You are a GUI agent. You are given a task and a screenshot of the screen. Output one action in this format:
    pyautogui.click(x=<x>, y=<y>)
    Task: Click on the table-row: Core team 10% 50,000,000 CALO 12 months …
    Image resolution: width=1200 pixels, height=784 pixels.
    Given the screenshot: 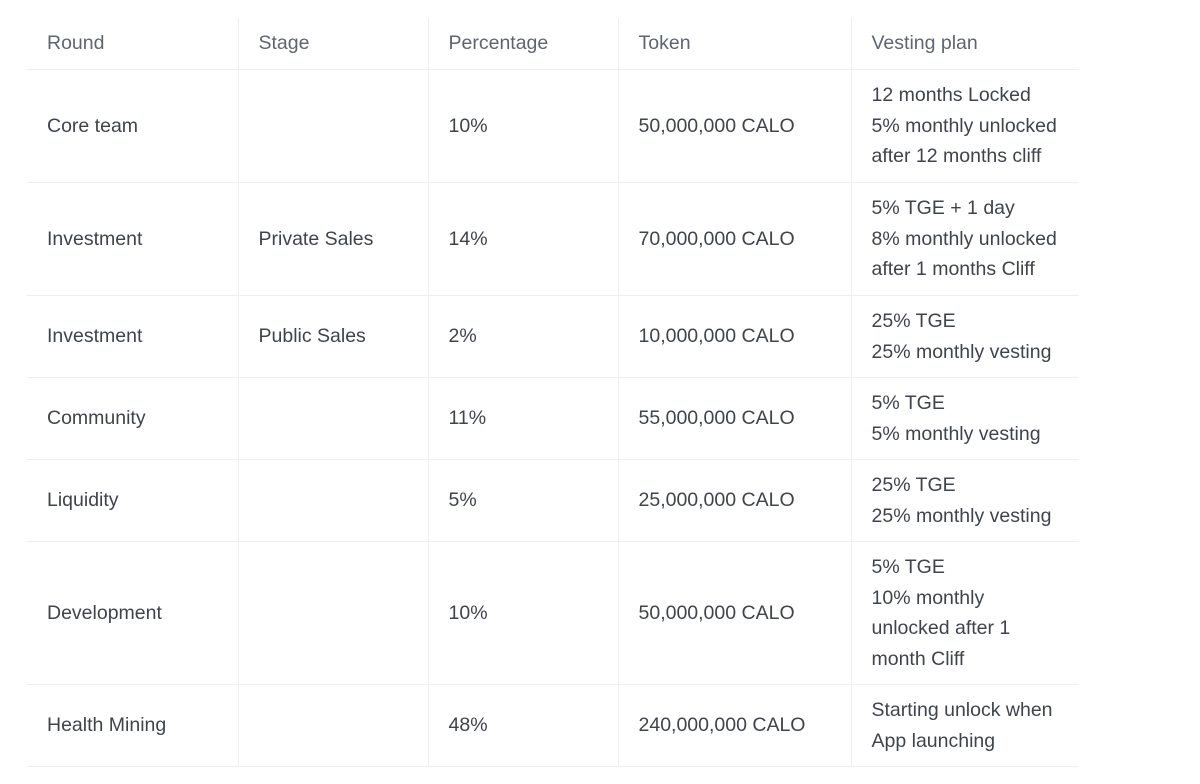 What is the action you would take?
    pyautogui.click(x=553, y=126)
    